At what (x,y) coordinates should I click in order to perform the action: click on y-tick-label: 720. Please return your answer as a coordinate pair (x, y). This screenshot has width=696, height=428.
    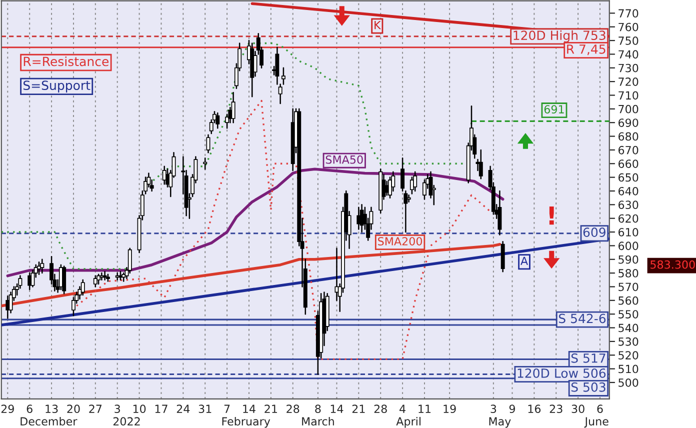
    Looking at the image, I should click on (628, 82).